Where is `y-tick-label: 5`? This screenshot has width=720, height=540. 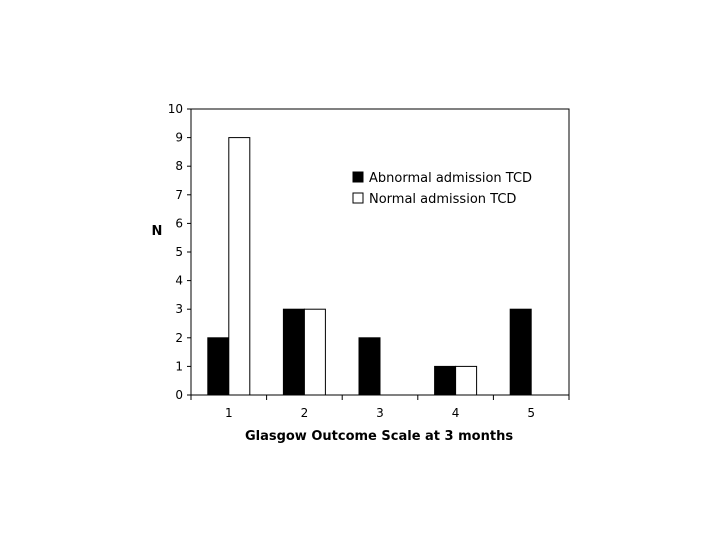
y-tick-label: 5 is located at coordinates (179, 252).